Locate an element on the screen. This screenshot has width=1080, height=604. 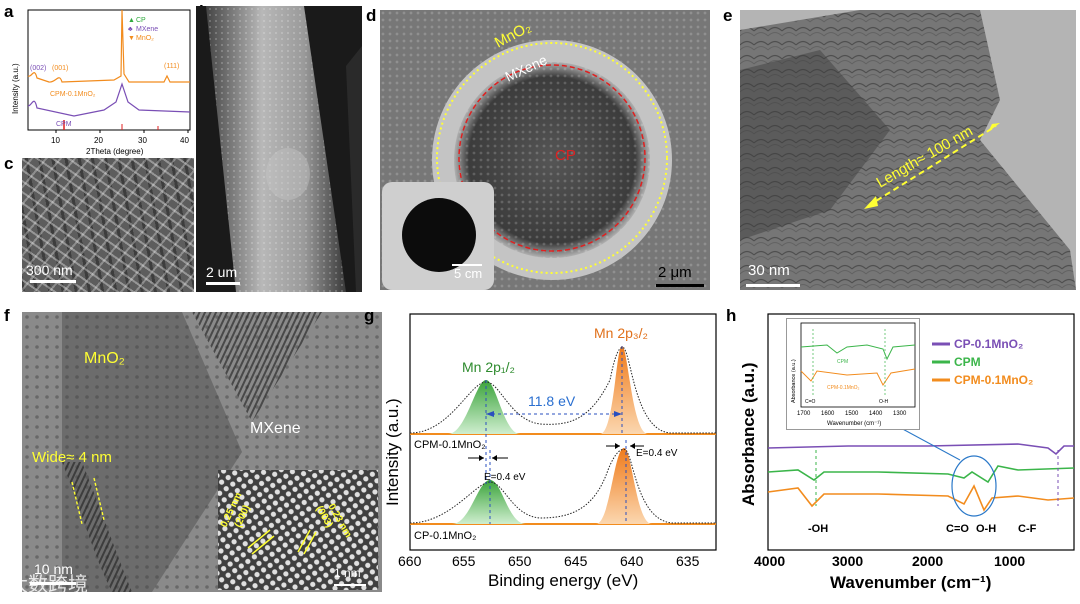
panel-f-wide-label: Wide≈ 4 nm is located at coordinates (72, 457).